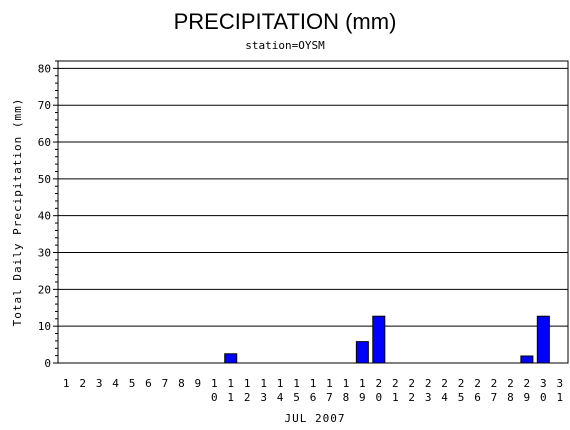  What do you see at coordinates (132, 383) in the screenshot?
I see `x-tick-label: 5` at bounding box center [132, 383].